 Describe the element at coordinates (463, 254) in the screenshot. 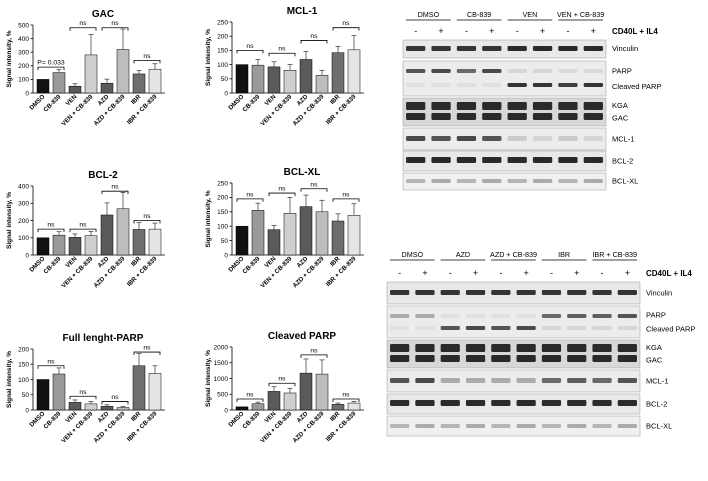

I see `lane-group-label: AZD` at that location.